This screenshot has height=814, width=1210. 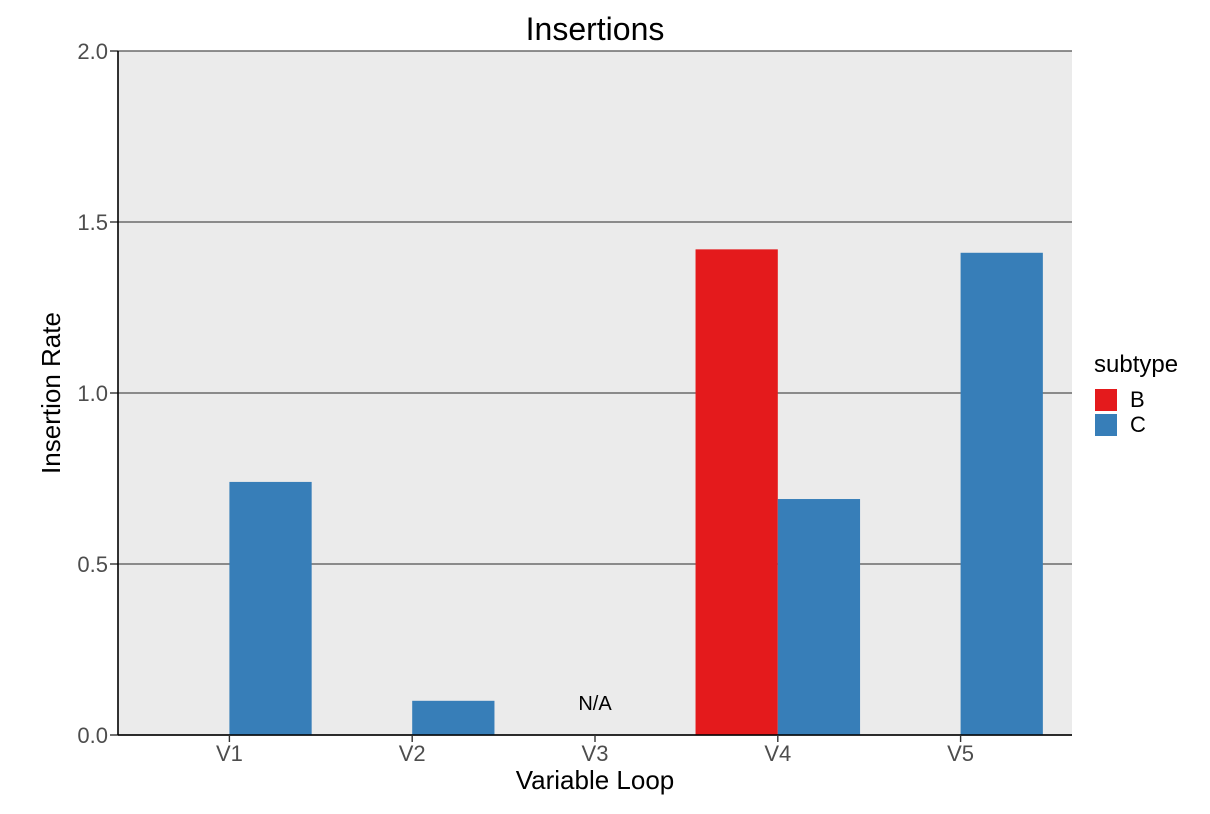 What do you see at coordinates (92, 51) in the screenshot?
I see `y-tick-label: 2.0` at bounding box center [92, 51].